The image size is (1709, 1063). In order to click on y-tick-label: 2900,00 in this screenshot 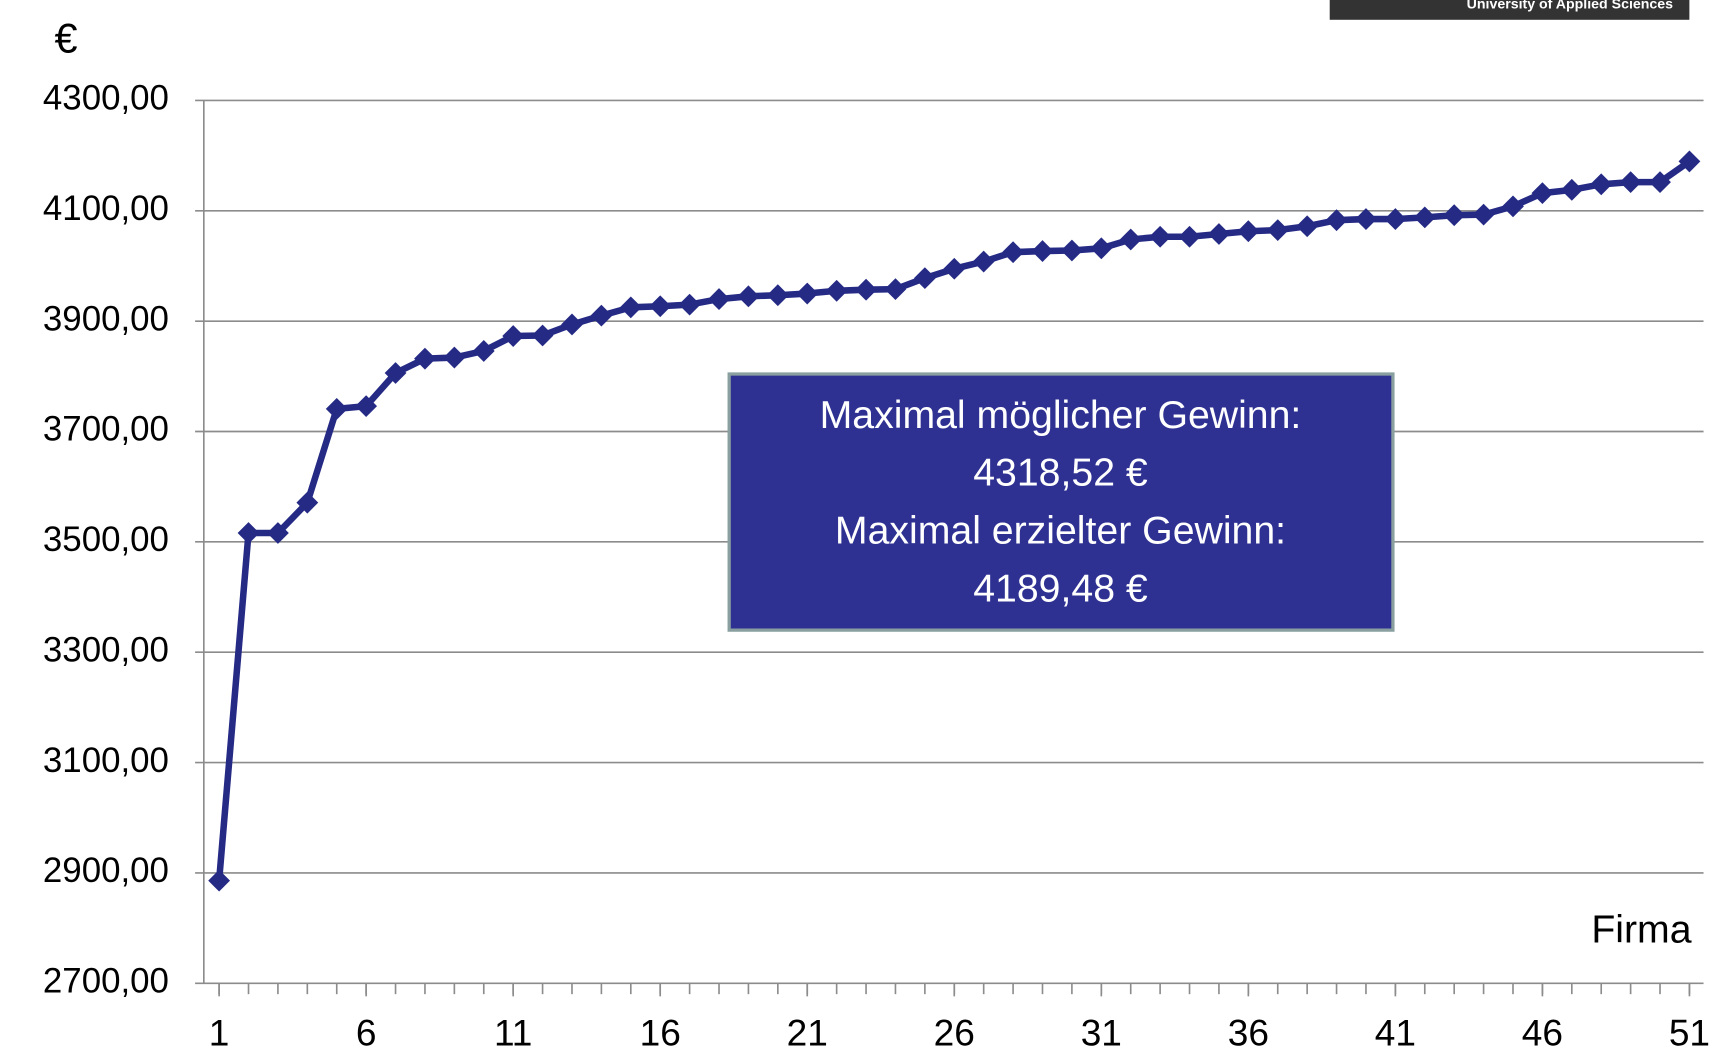, I will do `click(106, 870)`.